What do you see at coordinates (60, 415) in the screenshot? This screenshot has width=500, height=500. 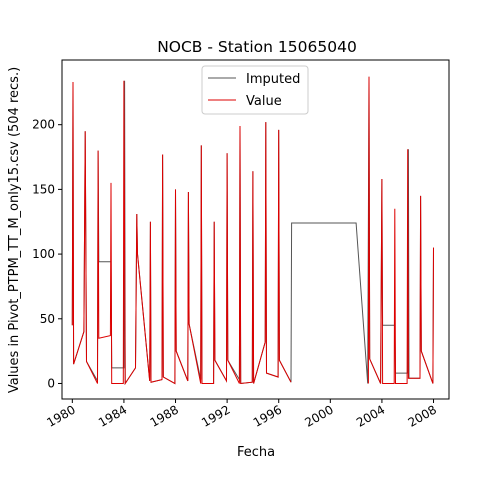 I see `x-tick-label: 1980` at bounding box center [60, 415].